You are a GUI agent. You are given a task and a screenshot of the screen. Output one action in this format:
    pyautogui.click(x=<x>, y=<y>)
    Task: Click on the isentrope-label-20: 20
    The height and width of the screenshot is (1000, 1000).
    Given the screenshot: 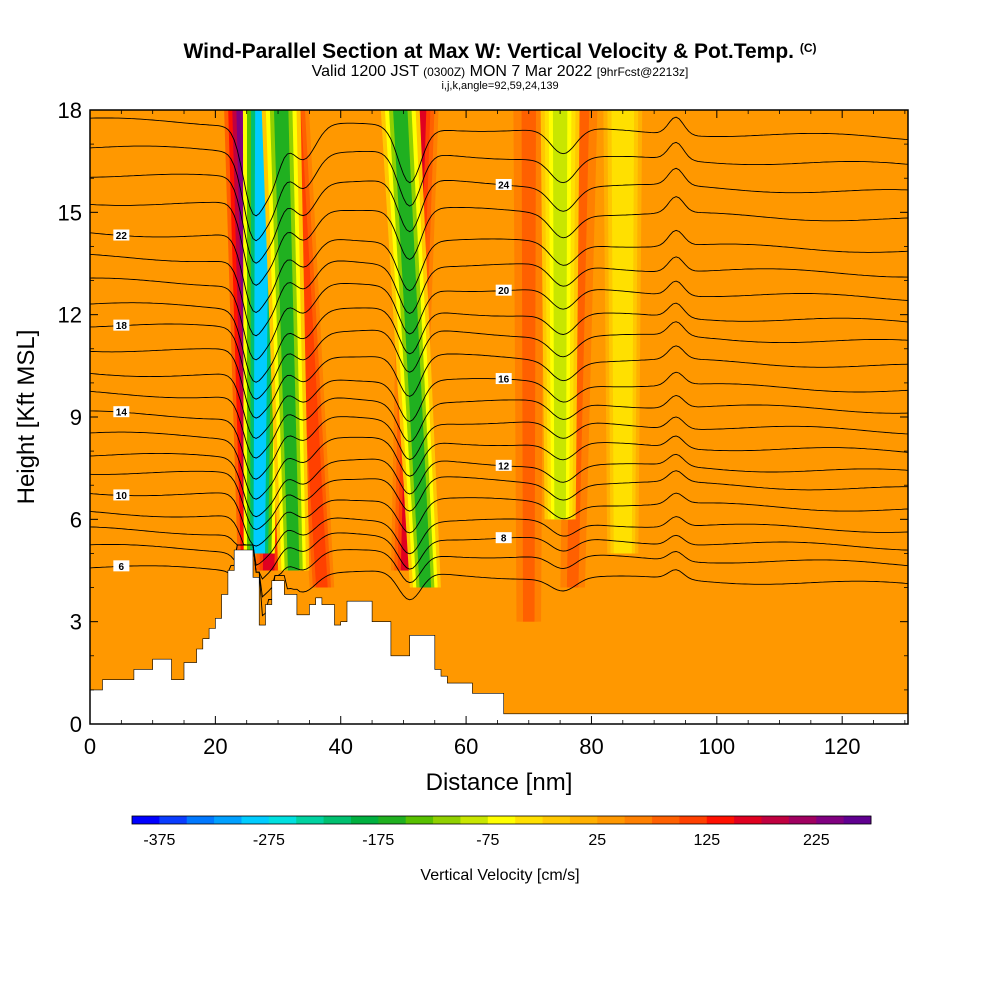 What is the action you would take?
    pyautogui.click(x=504, y=291)
    